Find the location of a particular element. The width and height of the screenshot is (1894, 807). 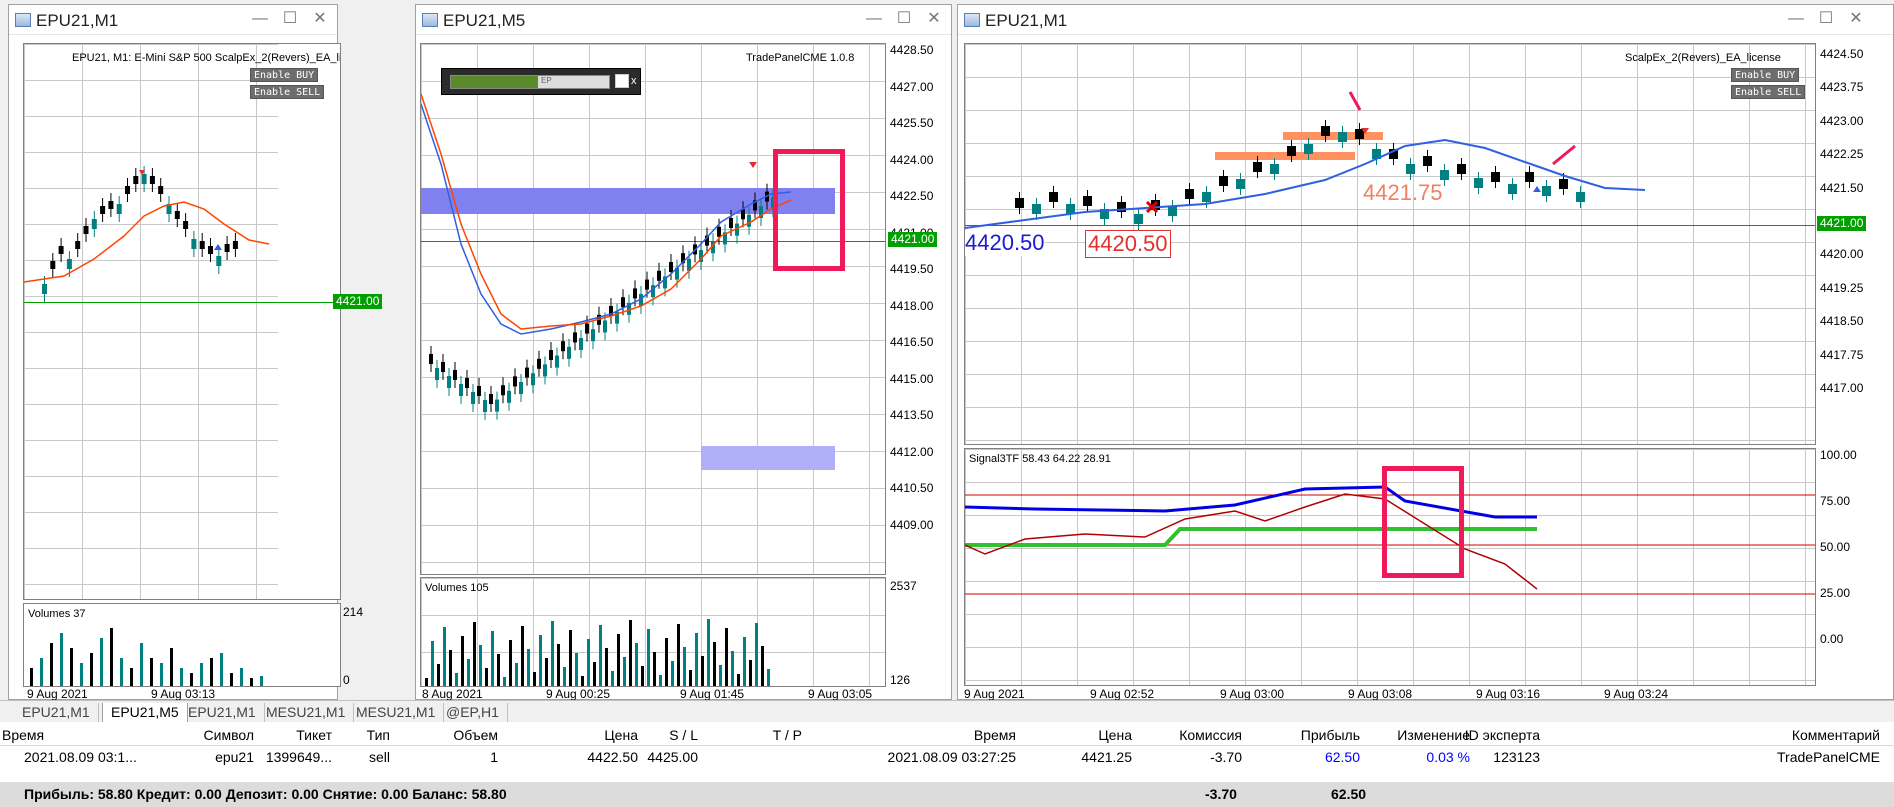

price-tick: 100.00 is located at coordinates (1838, 455).